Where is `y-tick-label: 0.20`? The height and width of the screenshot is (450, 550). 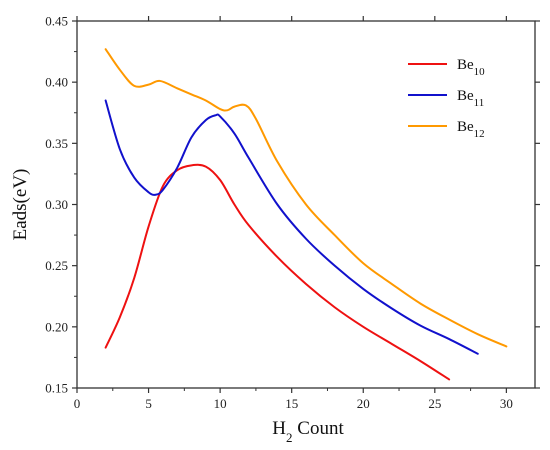
y-tick-label: 0.20 is located at coordinates (56, 326).